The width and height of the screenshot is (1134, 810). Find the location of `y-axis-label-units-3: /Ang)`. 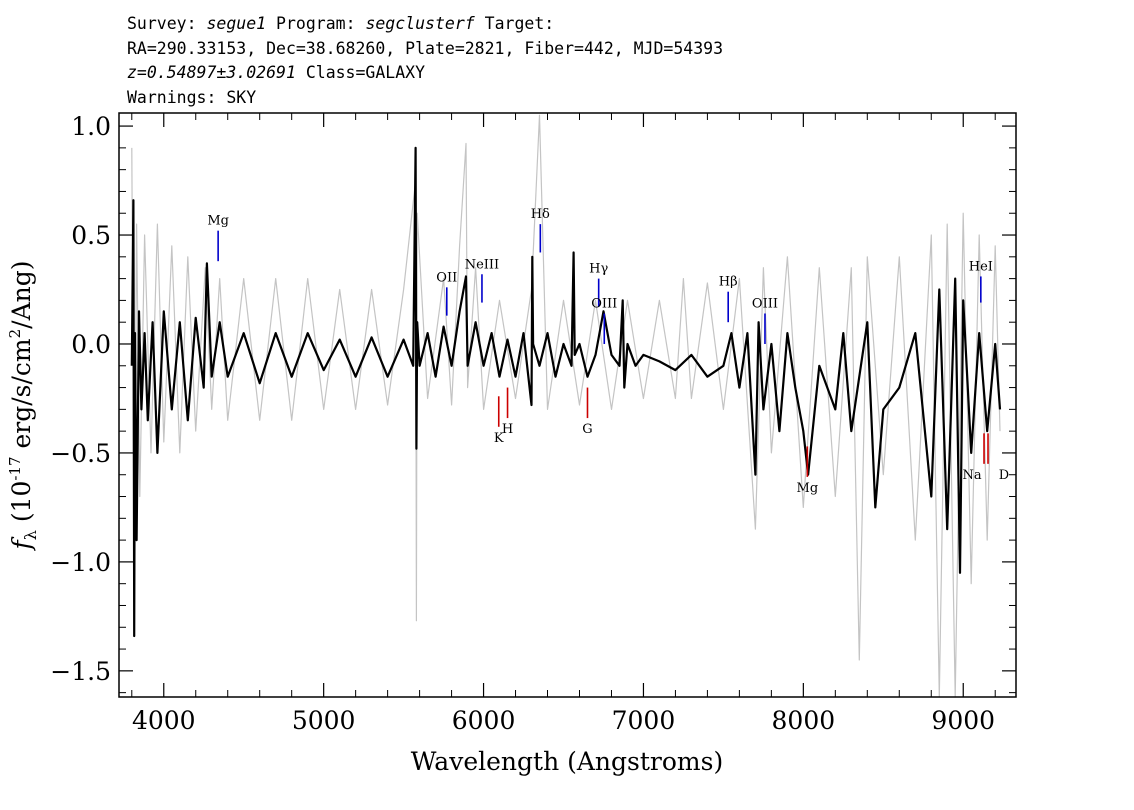

y-axis-label-units-3: /Ang) is located at coordinates (21, 294).